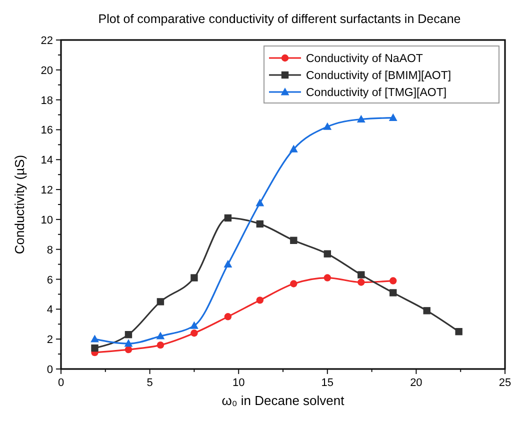 This screenshot has height=423, width=526. I want to click on y-tick-label: 6, so click(49, 280).